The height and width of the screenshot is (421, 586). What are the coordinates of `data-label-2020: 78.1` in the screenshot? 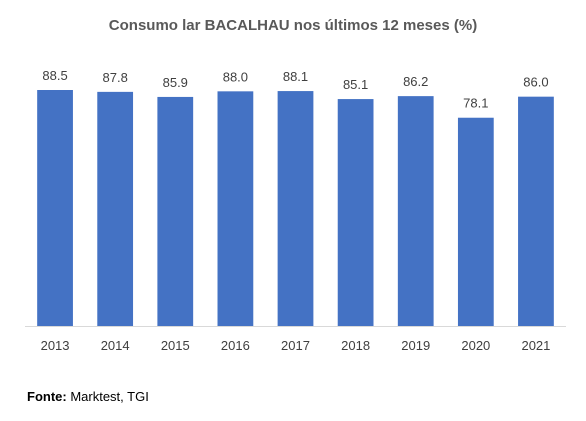 It's located at (475, 103).